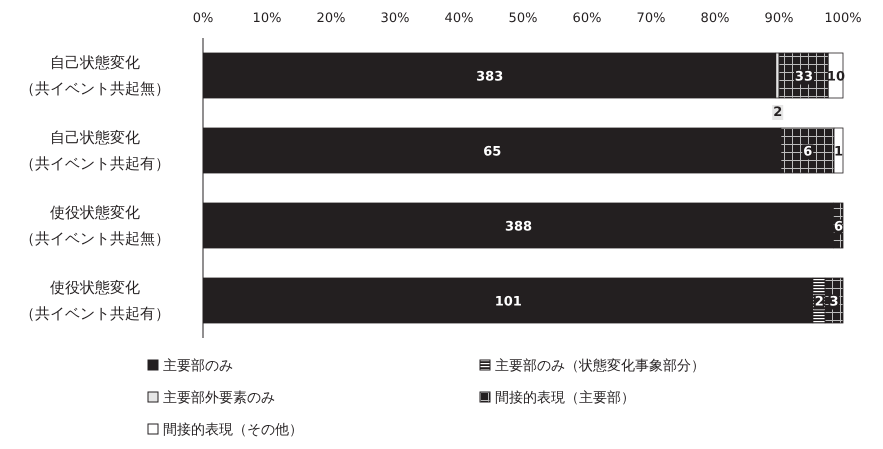 The width and height of the screenshot is (883, 449). Describe the element at coordinates (565, 398) in the screenshot. I see `legend-label: 間接的表現（主要部）` at that location.